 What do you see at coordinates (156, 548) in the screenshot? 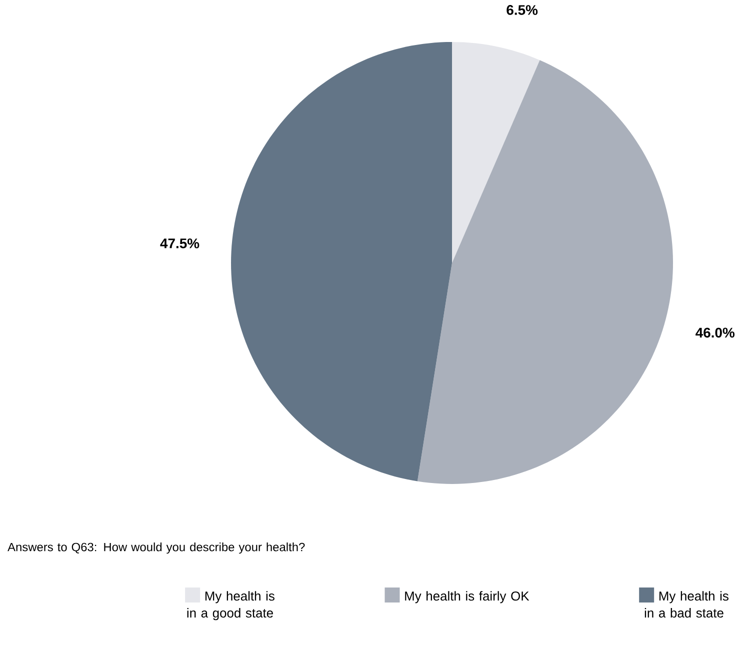
I see `text: Answers to Q63: How would you describe your health?` at bounding box center [156, 548].